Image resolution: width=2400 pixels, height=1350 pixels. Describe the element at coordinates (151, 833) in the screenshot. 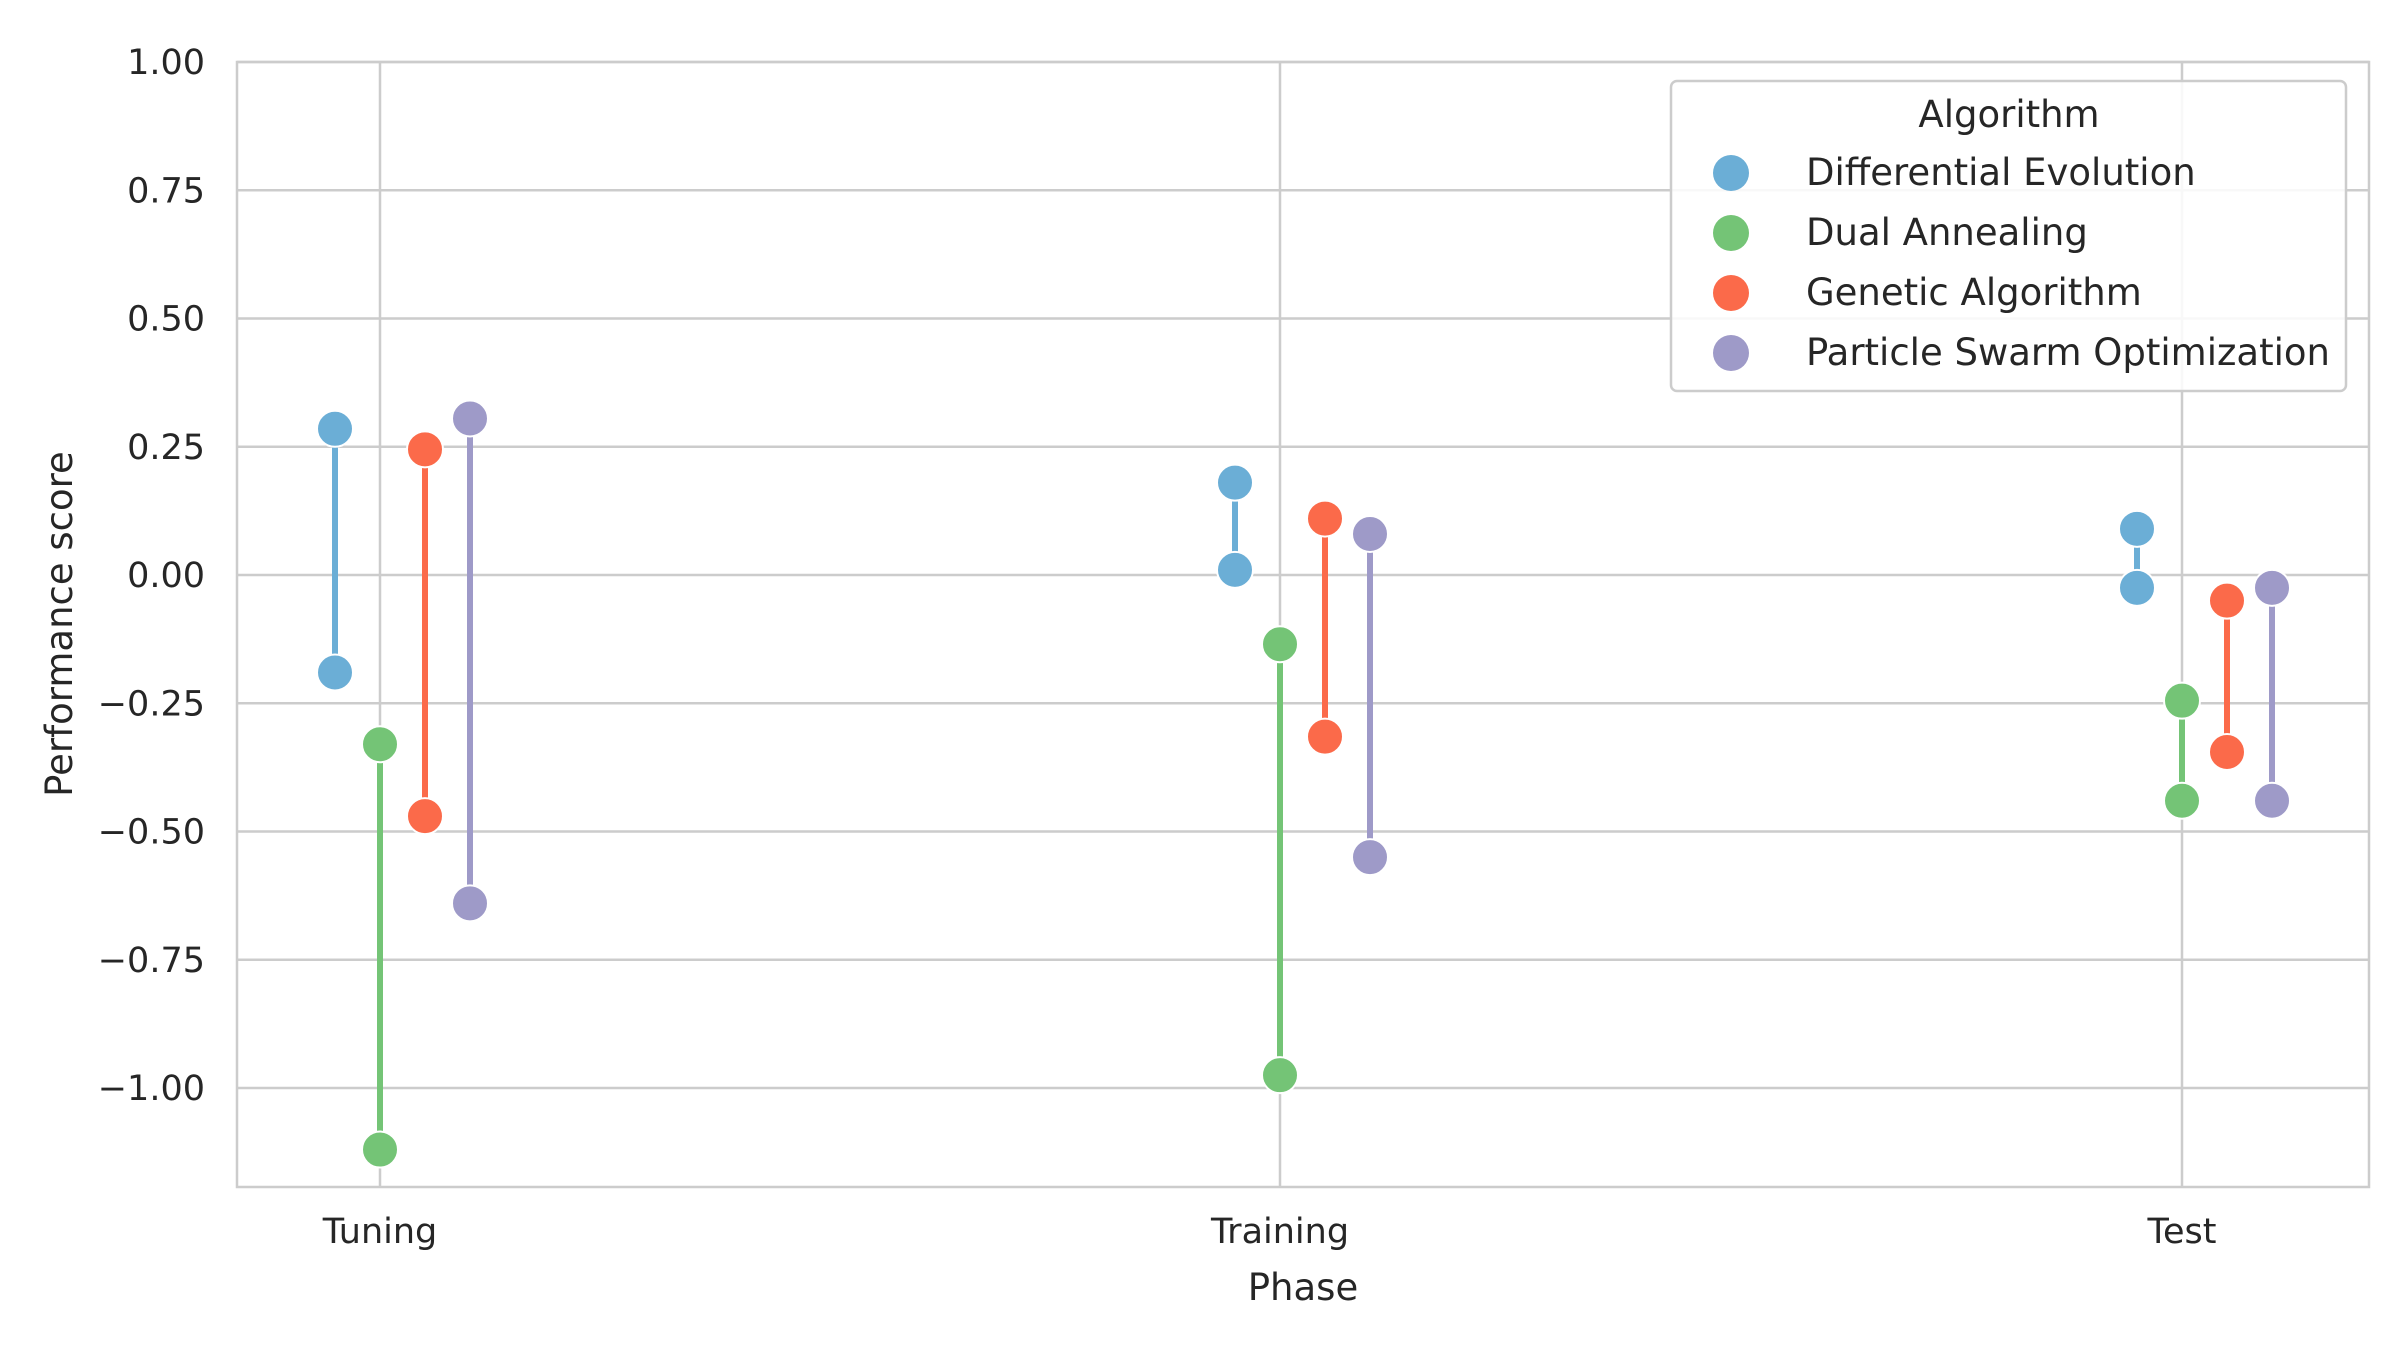

I see `y-tick-label: −0.50` at that location.